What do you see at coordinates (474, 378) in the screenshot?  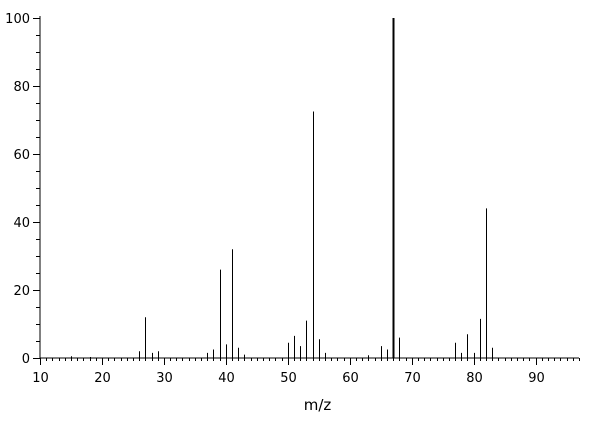 I see `x-tick-label: 80` at bounding box center [474, 378].